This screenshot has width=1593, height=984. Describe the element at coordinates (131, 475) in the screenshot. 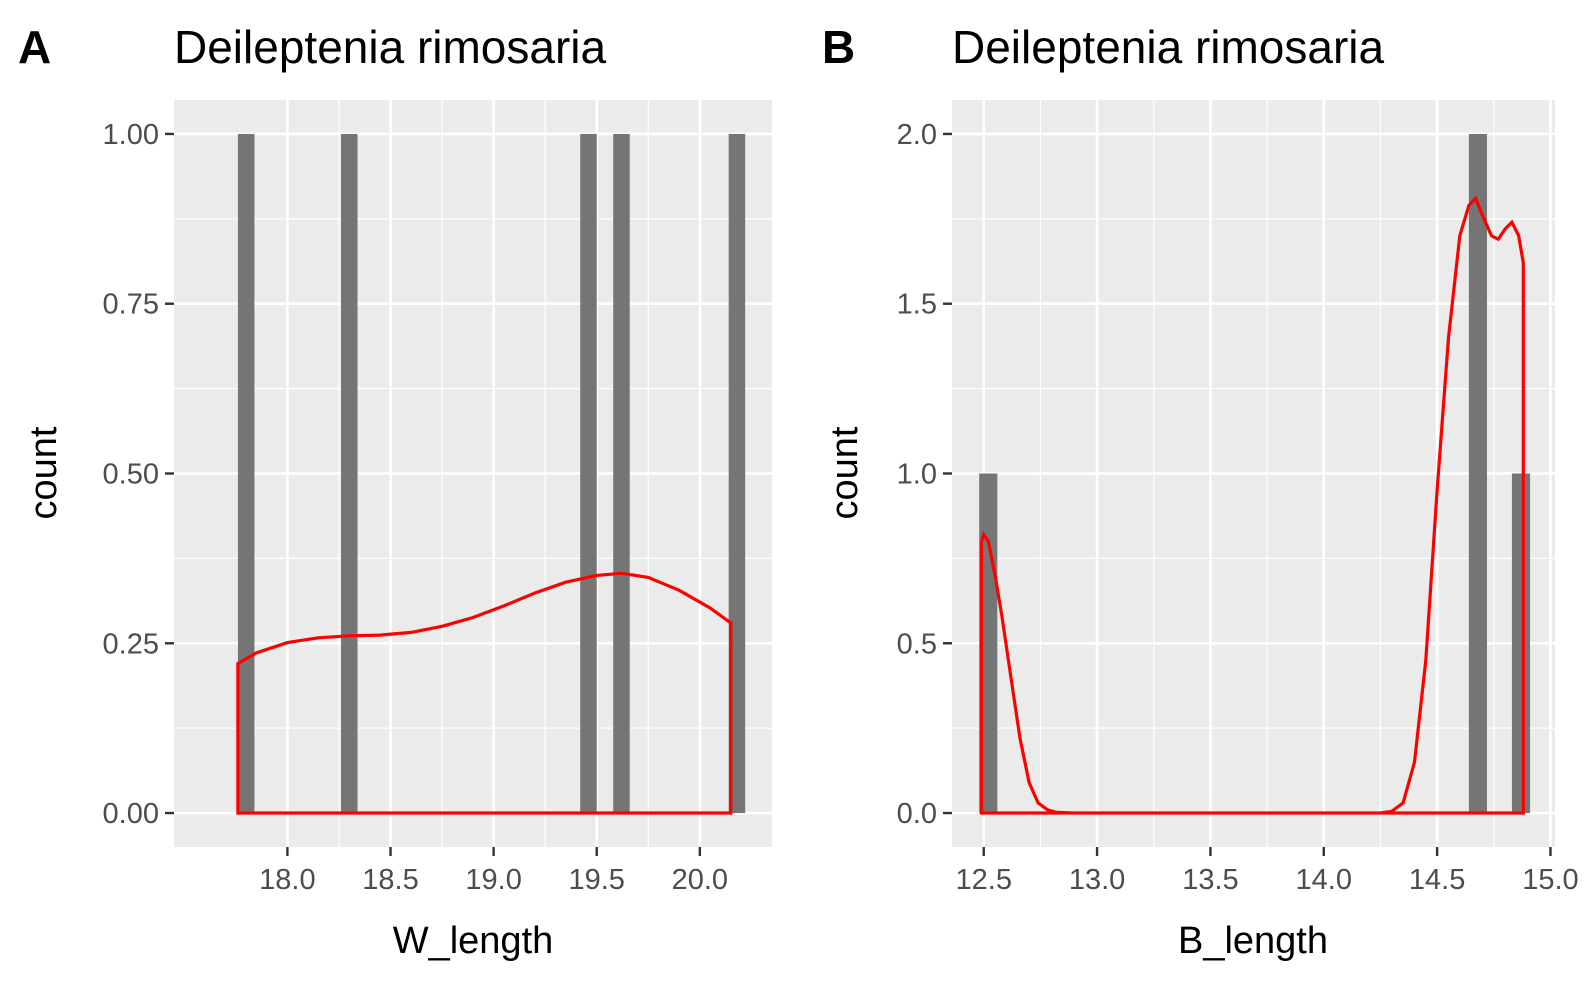

I see `y-tick-label-a: 0.50` at that location.